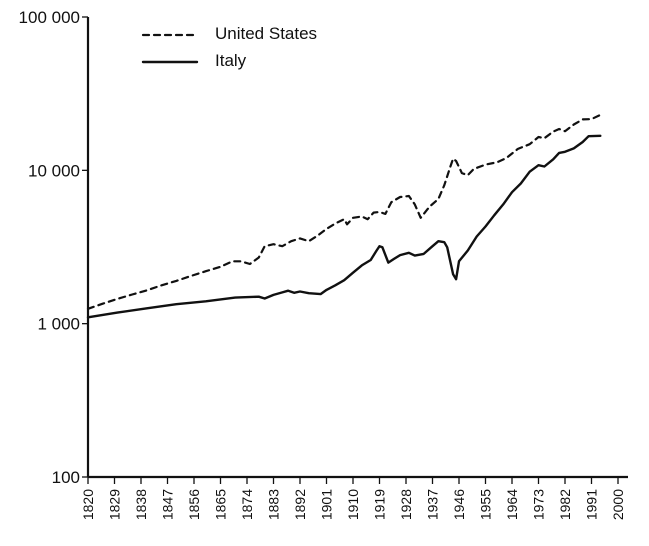 The image size is (649, 546). Describe the element at coordinates (618, 504) in the screenshot. I see `x-tick-label: 2000` at that location.